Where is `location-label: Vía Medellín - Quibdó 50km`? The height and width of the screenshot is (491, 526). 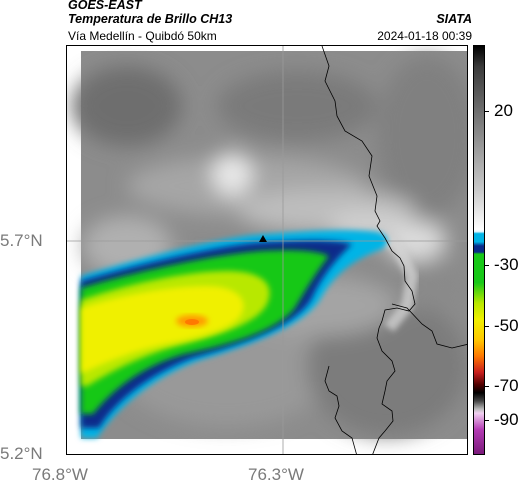 location-label: Vía Medellín - Quibdó 50km is located at coordinates (142, 36).